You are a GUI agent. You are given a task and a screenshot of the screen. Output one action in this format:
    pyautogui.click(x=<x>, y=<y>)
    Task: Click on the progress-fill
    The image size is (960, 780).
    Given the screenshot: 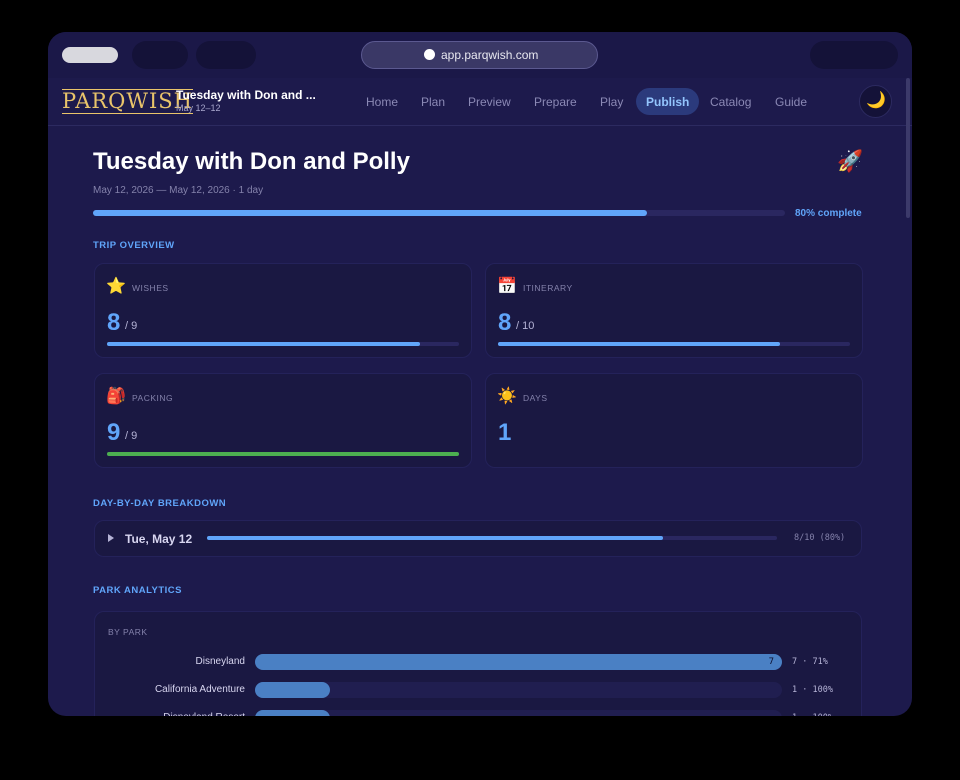 What is the action you would take?
    pyautogui.click(x=370, y=213)
    